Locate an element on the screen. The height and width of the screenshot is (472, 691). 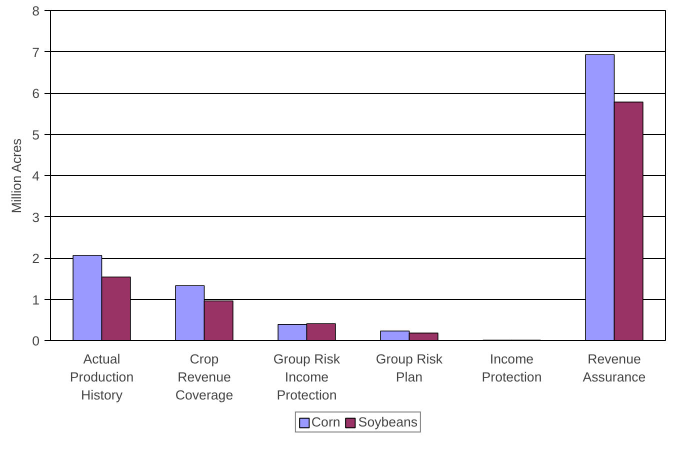
y-tick-label: 5 is located at coordinates (36, 134).